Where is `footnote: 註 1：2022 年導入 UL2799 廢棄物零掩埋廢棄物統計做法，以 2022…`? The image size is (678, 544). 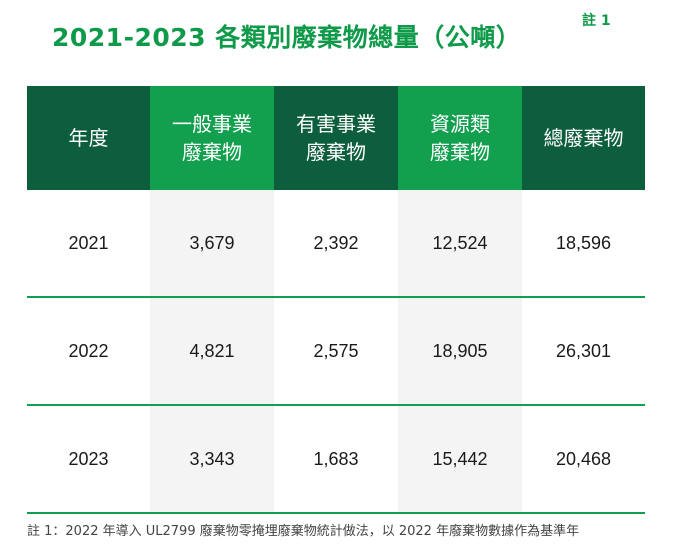 footnote: 註 1：2022 年導入 UL2799 廢棄物零掩埋廢棄物統計做法，以 2022… is located at coordinates (303, 531).